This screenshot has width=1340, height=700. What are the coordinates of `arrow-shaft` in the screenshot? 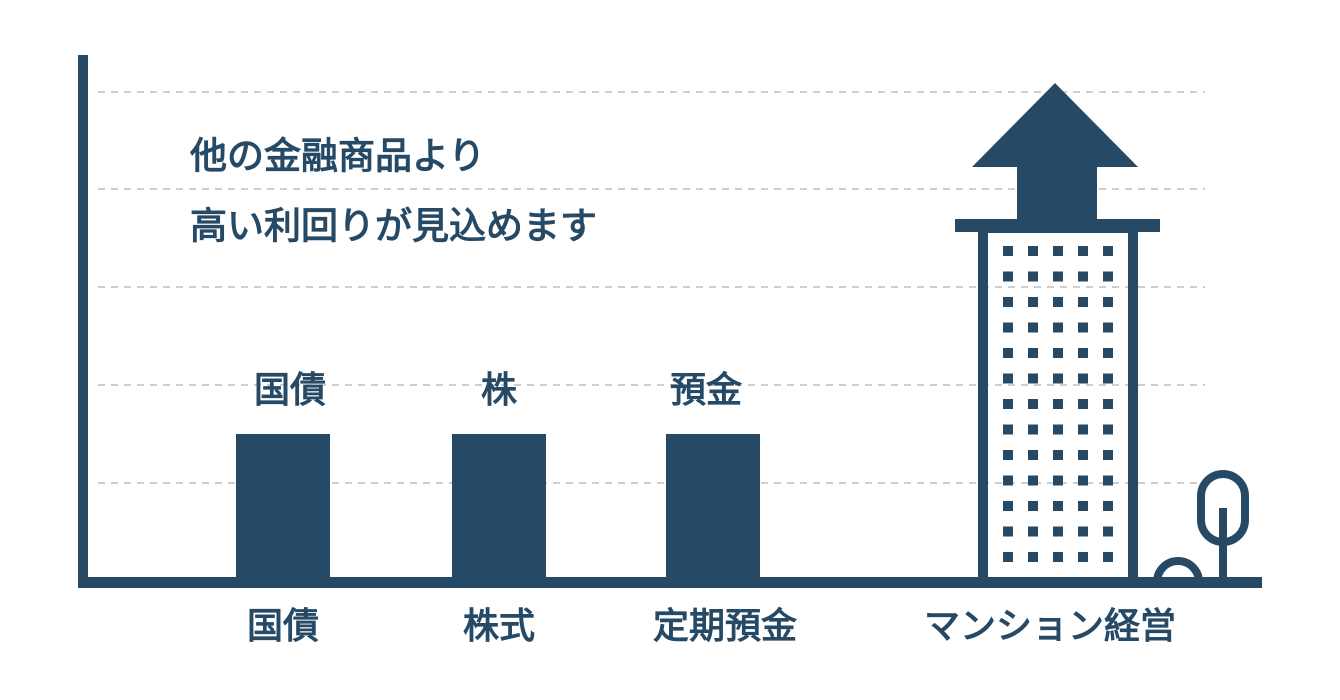 It's located at (1057, 193).